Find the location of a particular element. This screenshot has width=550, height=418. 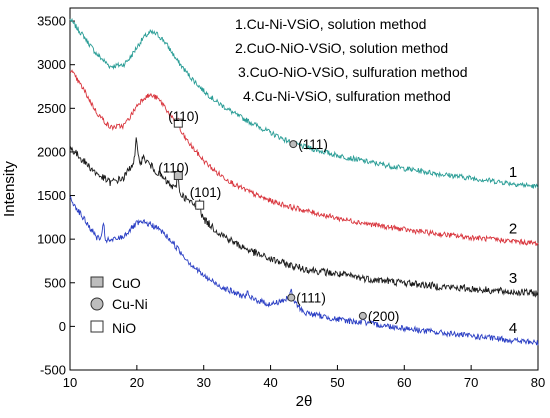

marker-legend-label-cu-ni: Cu-Ni is located at coordinates (130, 304).